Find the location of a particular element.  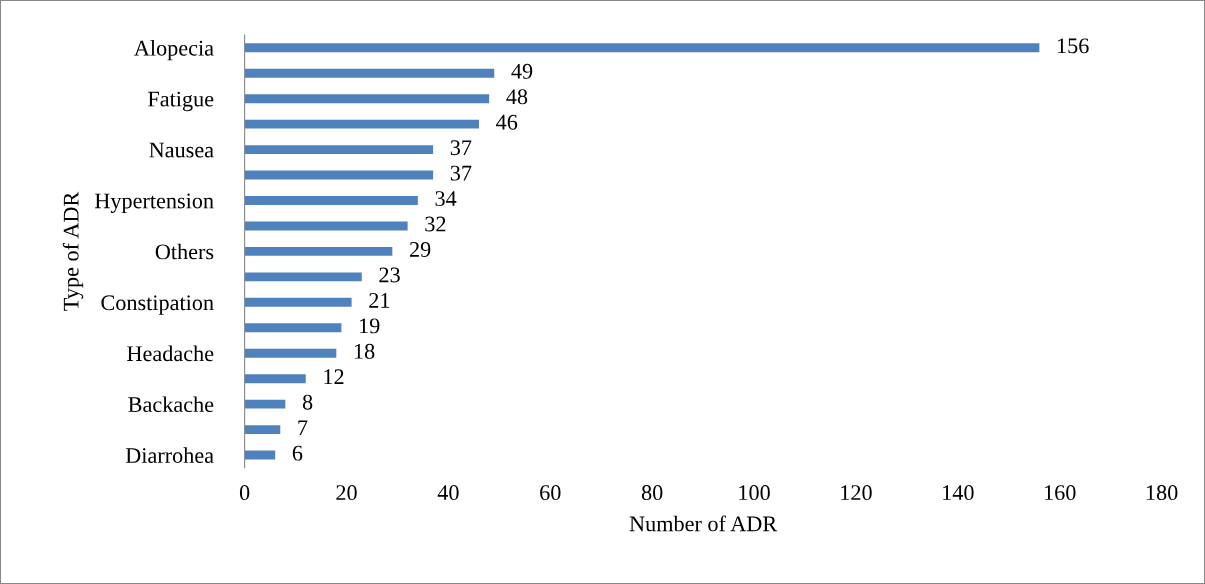

y-tick-label: Alopecia is located at coordinates (174, 50).